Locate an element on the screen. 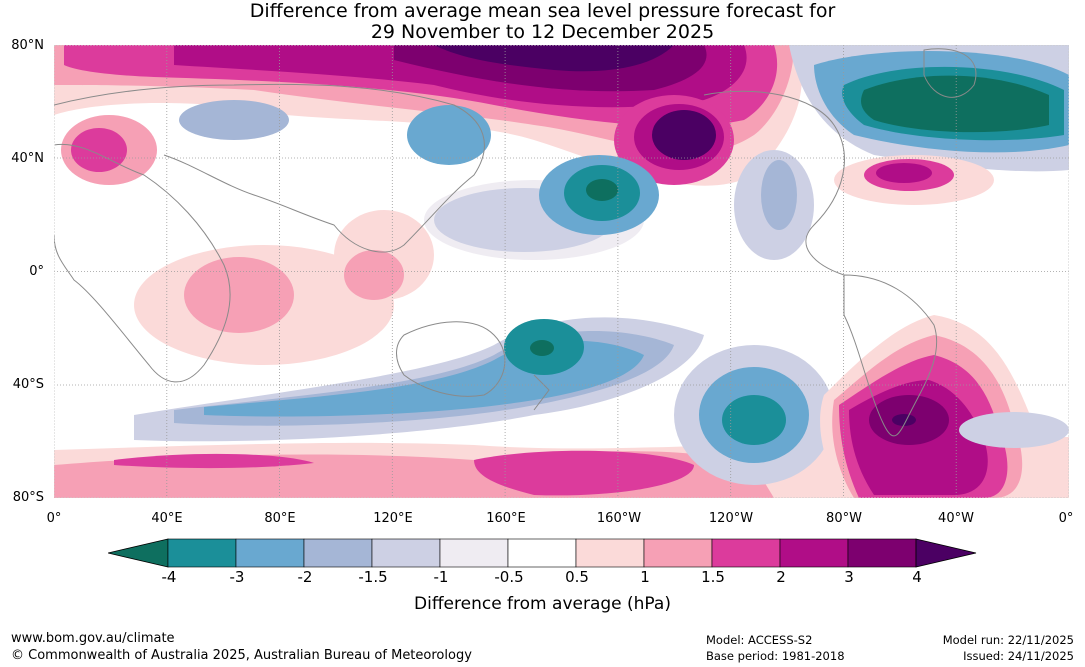 This screenshot has height=667, width=1085. lon-label-0: 0° is located at coordinates (54, 518).